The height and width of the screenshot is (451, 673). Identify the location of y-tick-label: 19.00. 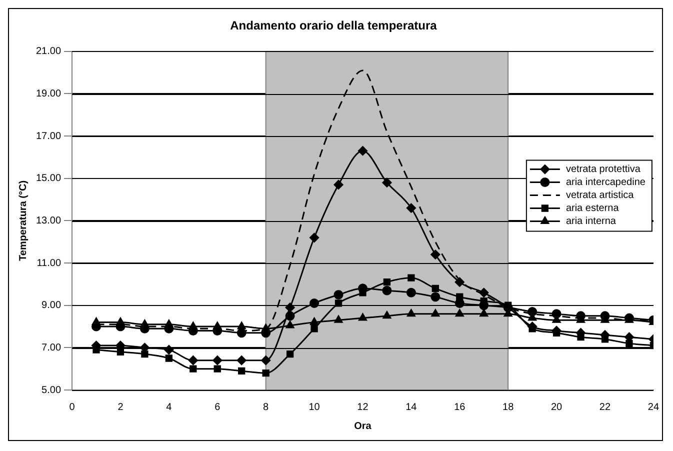
(49, 94).